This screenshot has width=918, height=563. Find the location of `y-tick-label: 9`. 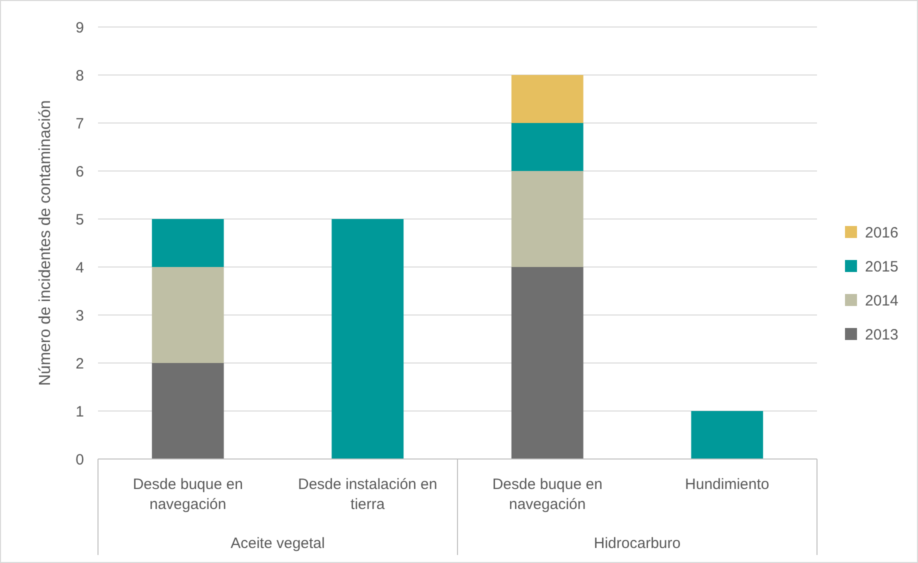

y-tick-label: 9 is located at coordinates (80, 27).